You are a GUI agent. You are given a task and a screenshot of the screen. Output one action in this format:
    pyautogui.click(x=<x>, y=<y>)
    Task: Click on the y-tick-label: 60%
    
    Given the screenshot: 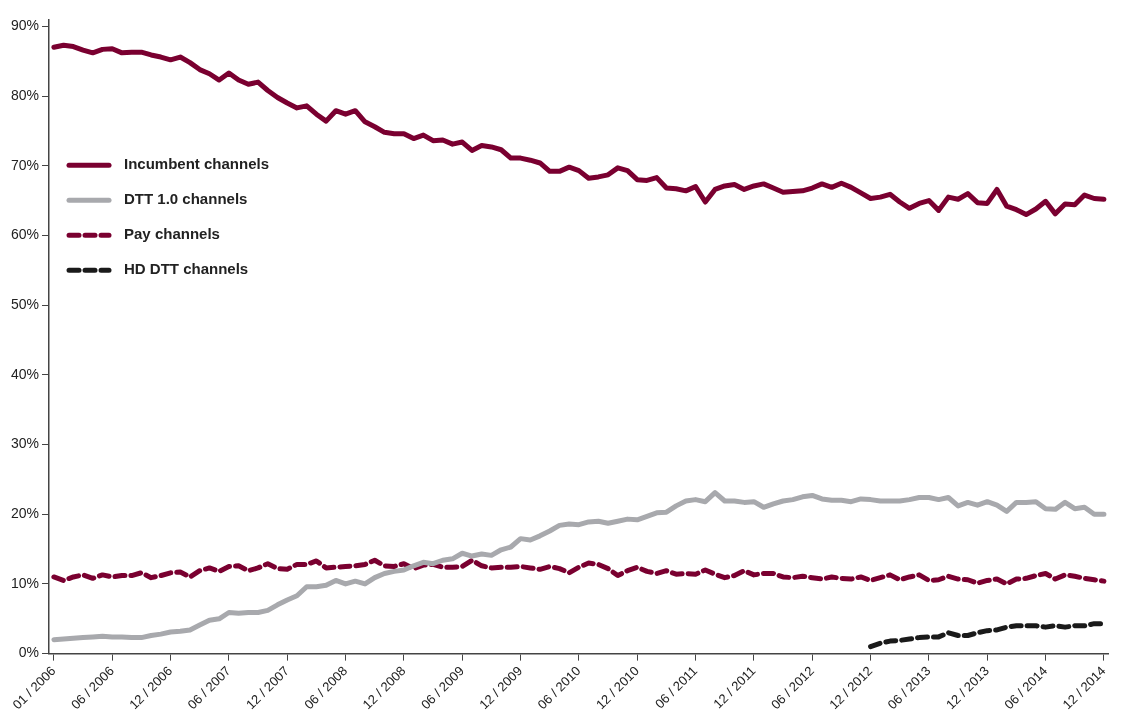 What is the action you would take?
    pyautogui.click(x=25, y=234)
    